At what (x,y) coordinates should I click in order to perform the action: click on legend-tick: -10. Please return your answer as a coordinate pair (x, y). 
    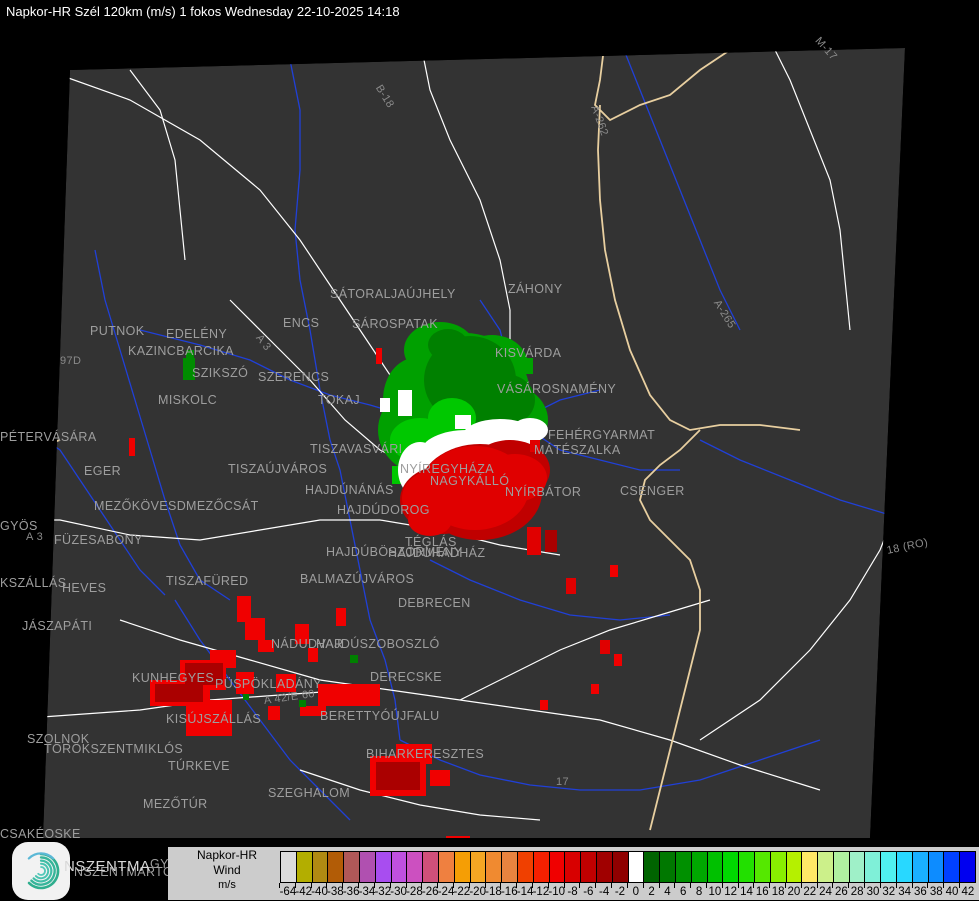
    Looking at the image, I should click on (556, 891).